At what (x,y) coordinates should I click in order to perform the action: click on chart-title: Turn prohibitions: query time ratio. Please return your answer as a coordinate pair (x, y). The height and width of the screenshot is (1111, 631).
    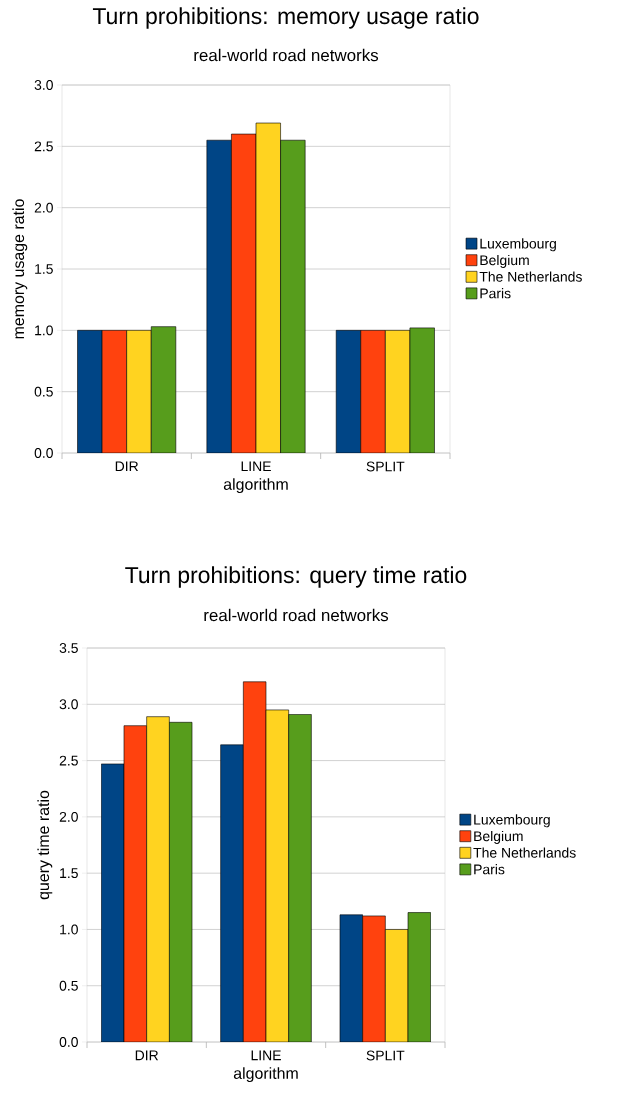
    Looking at the image, I should click on (296, 577).